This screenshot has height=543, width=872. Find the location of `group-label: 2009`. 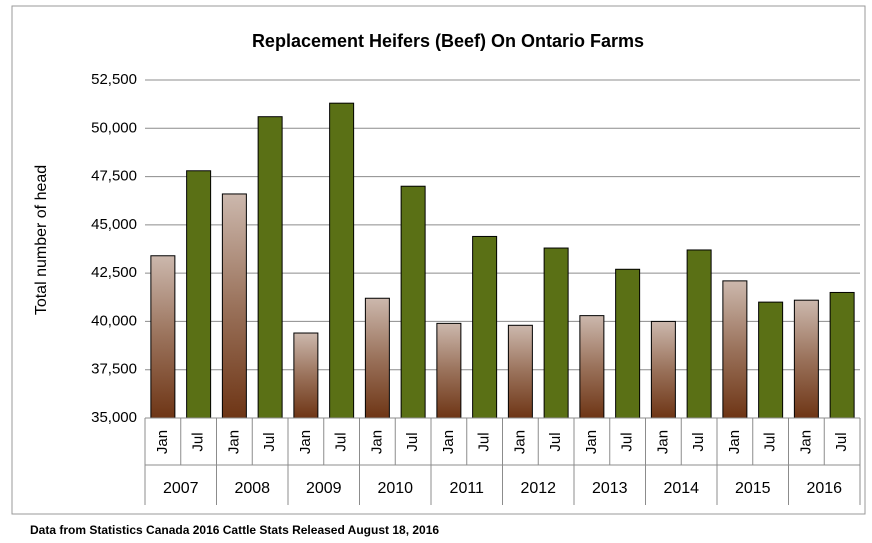

group-label: 2009 is located at coordinates (324, 488).